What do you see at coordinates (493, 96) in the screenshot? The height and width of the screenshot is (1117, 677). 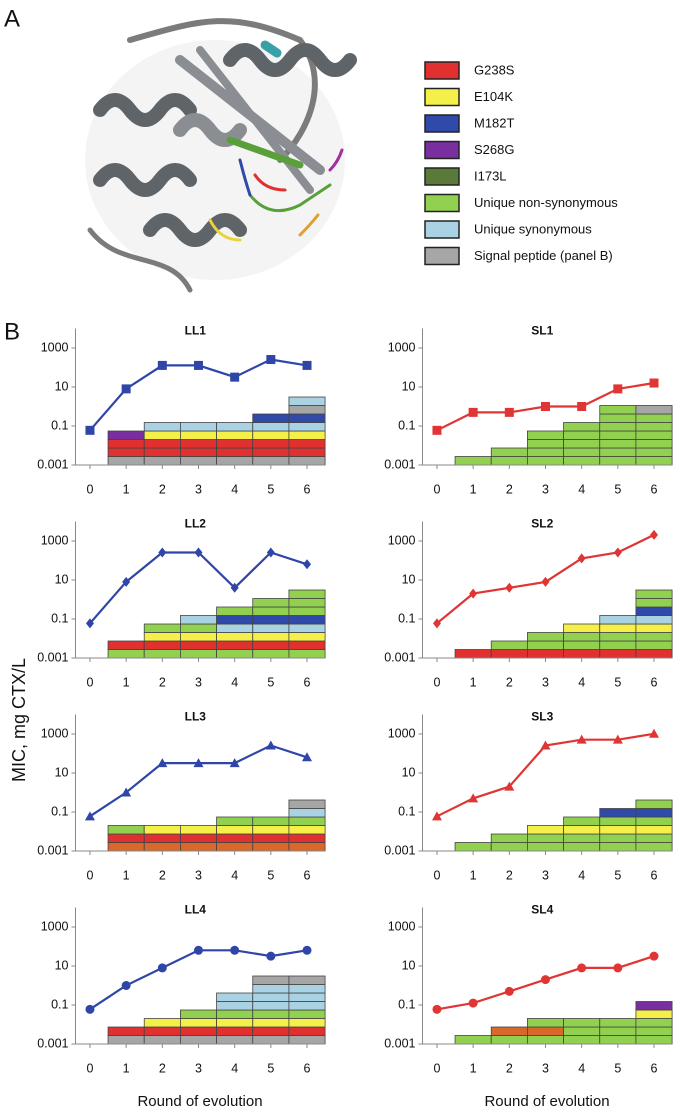 I see `legend-label: E104K` at bounding box center [493, 96].